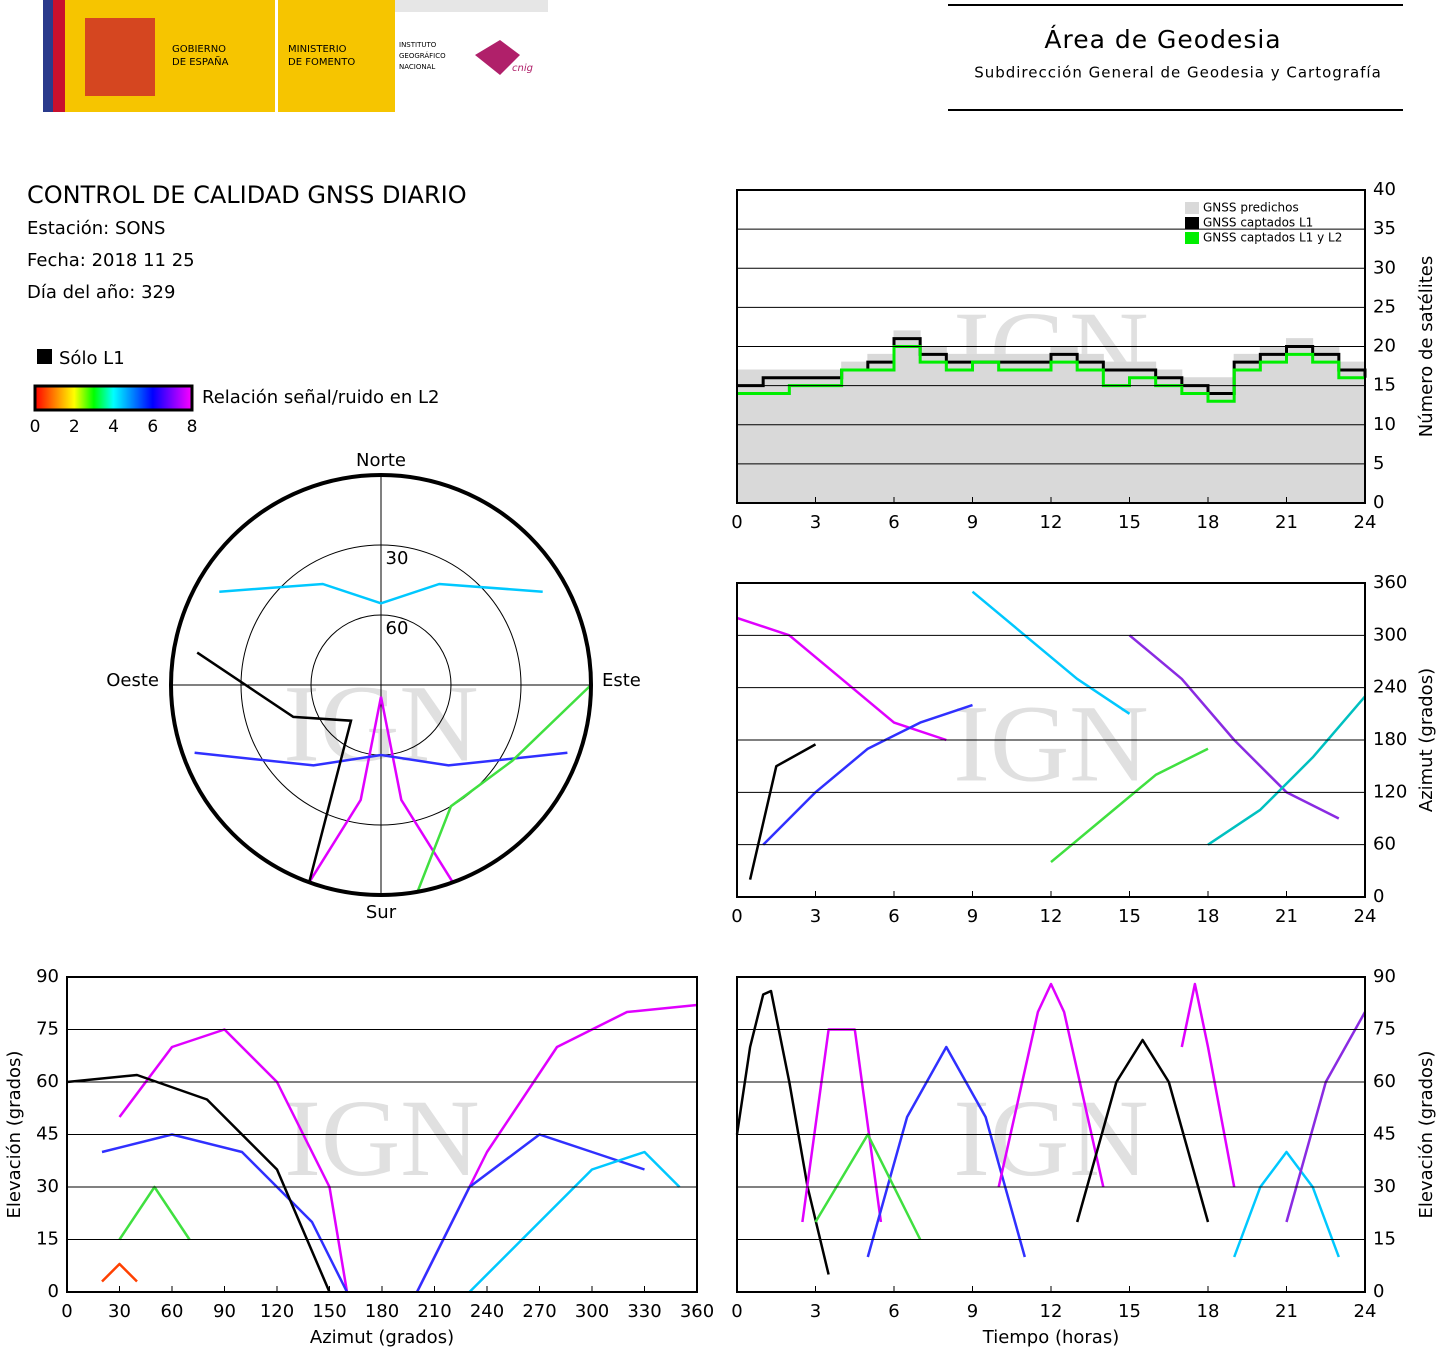 The height and width of the screenshot is (1354, 1445). What do you see at coordinates (1384, 976) in the screenshot?
I see `y-tick-label: 90` at bounding box center [1384, 976].